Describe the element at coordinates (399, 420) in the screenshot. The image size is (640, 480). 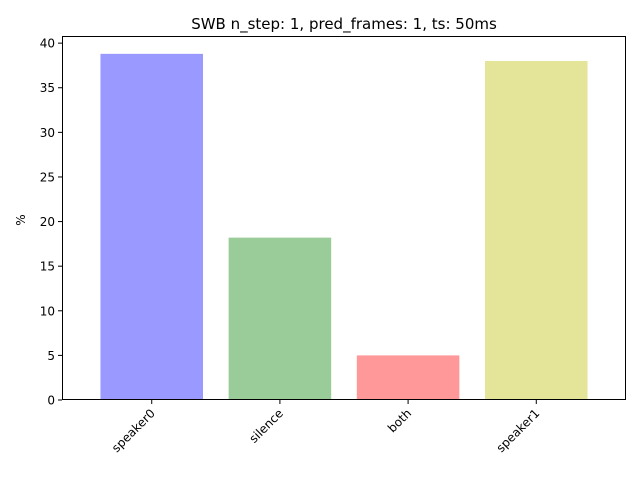
I see `x-tick-label: both` at that location.